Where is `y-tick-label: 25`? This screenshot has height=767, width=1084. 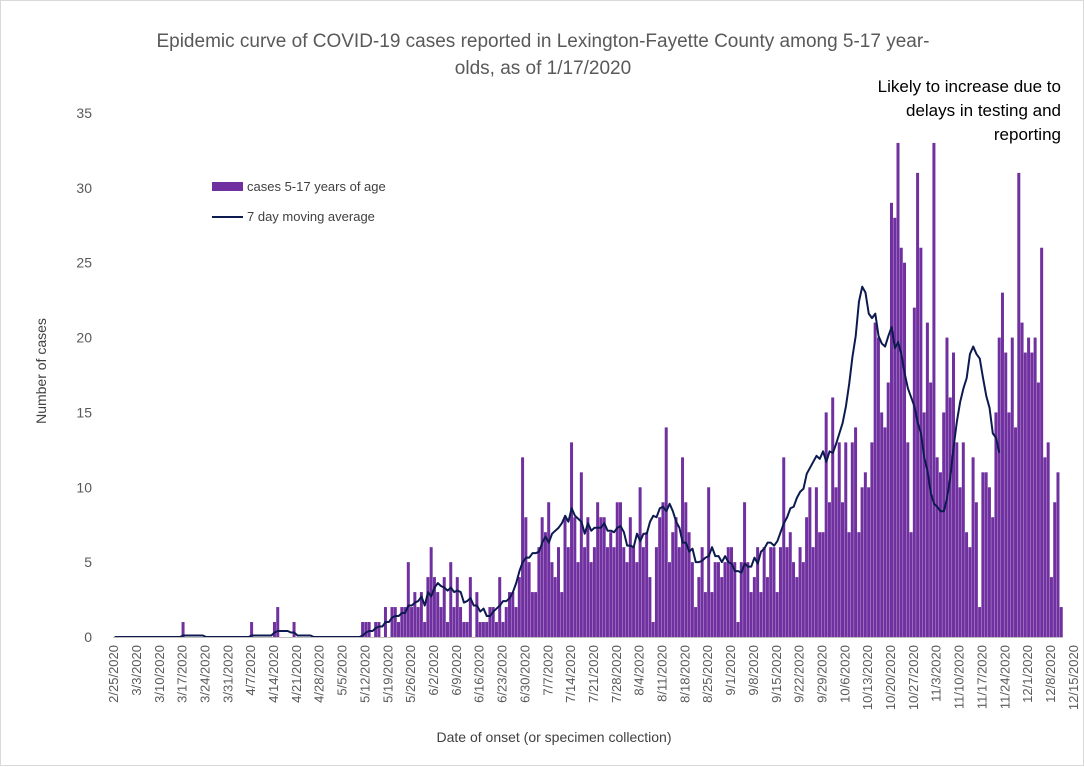
y-tick-label: 25 is located at coordinates (84, 263).